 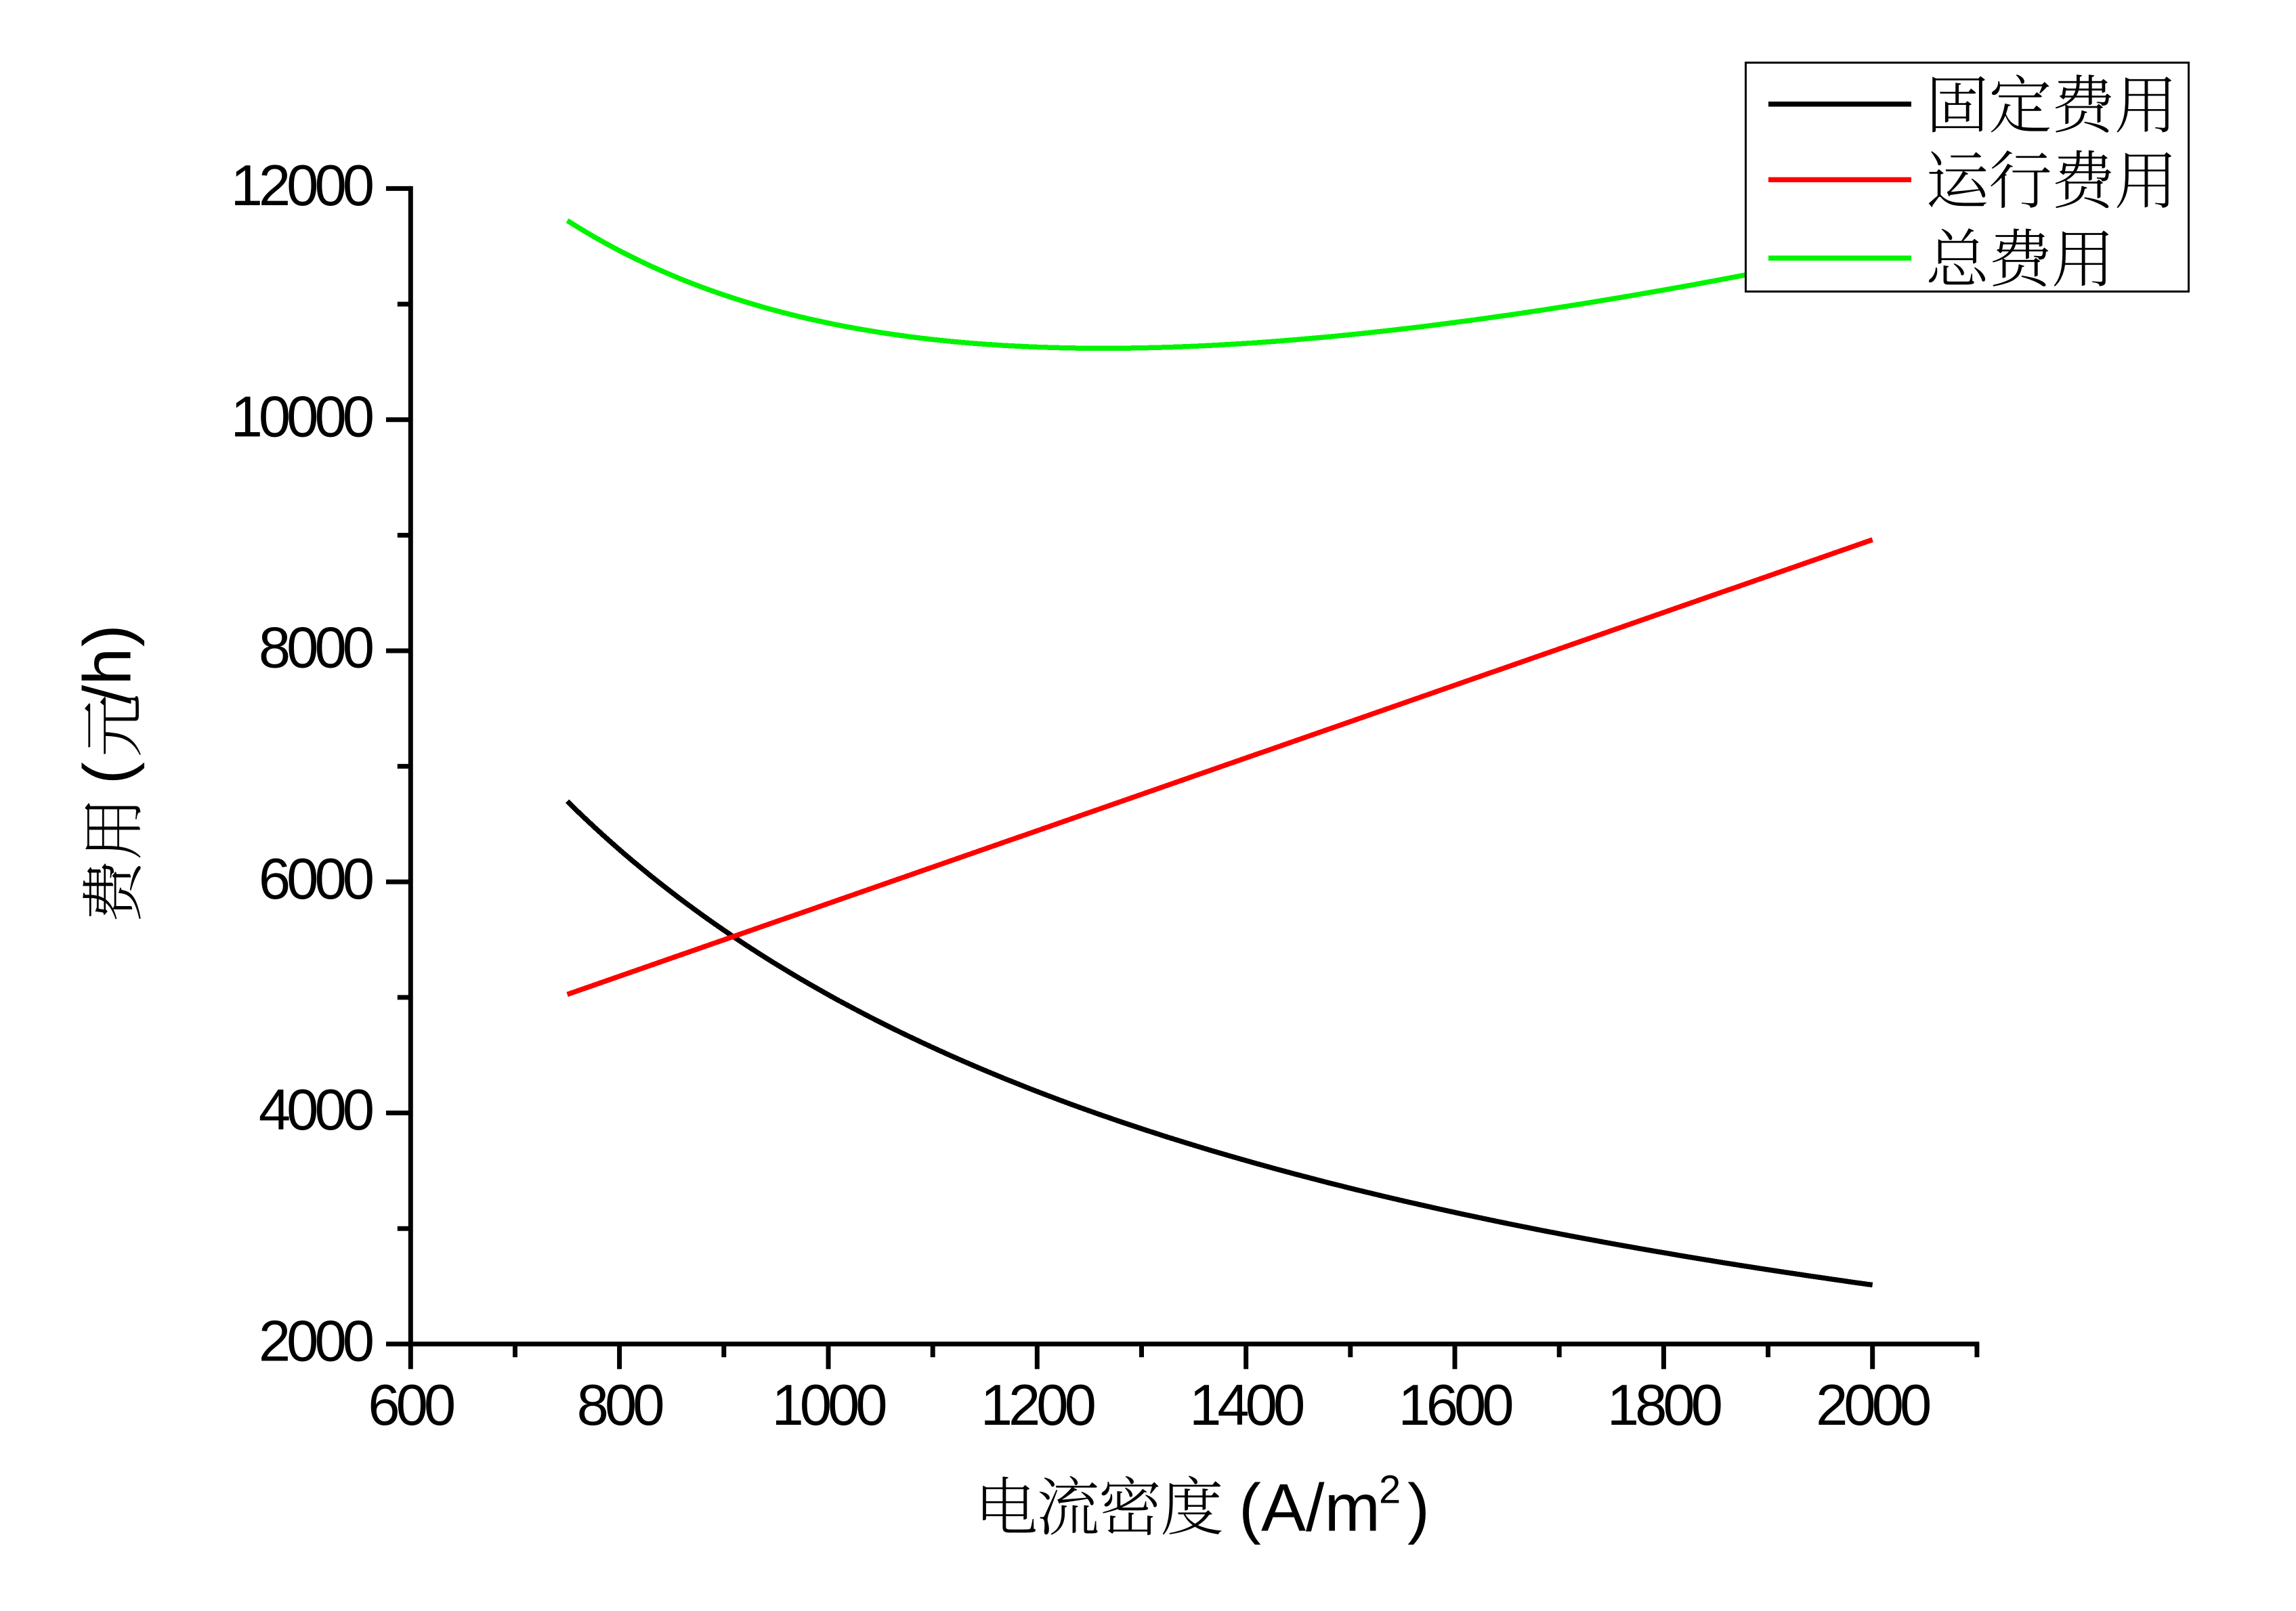 What do you see at coordinates (316, 879) in the screenshot?
I see `svg-text: 6000` at bounding box center [316, 879].